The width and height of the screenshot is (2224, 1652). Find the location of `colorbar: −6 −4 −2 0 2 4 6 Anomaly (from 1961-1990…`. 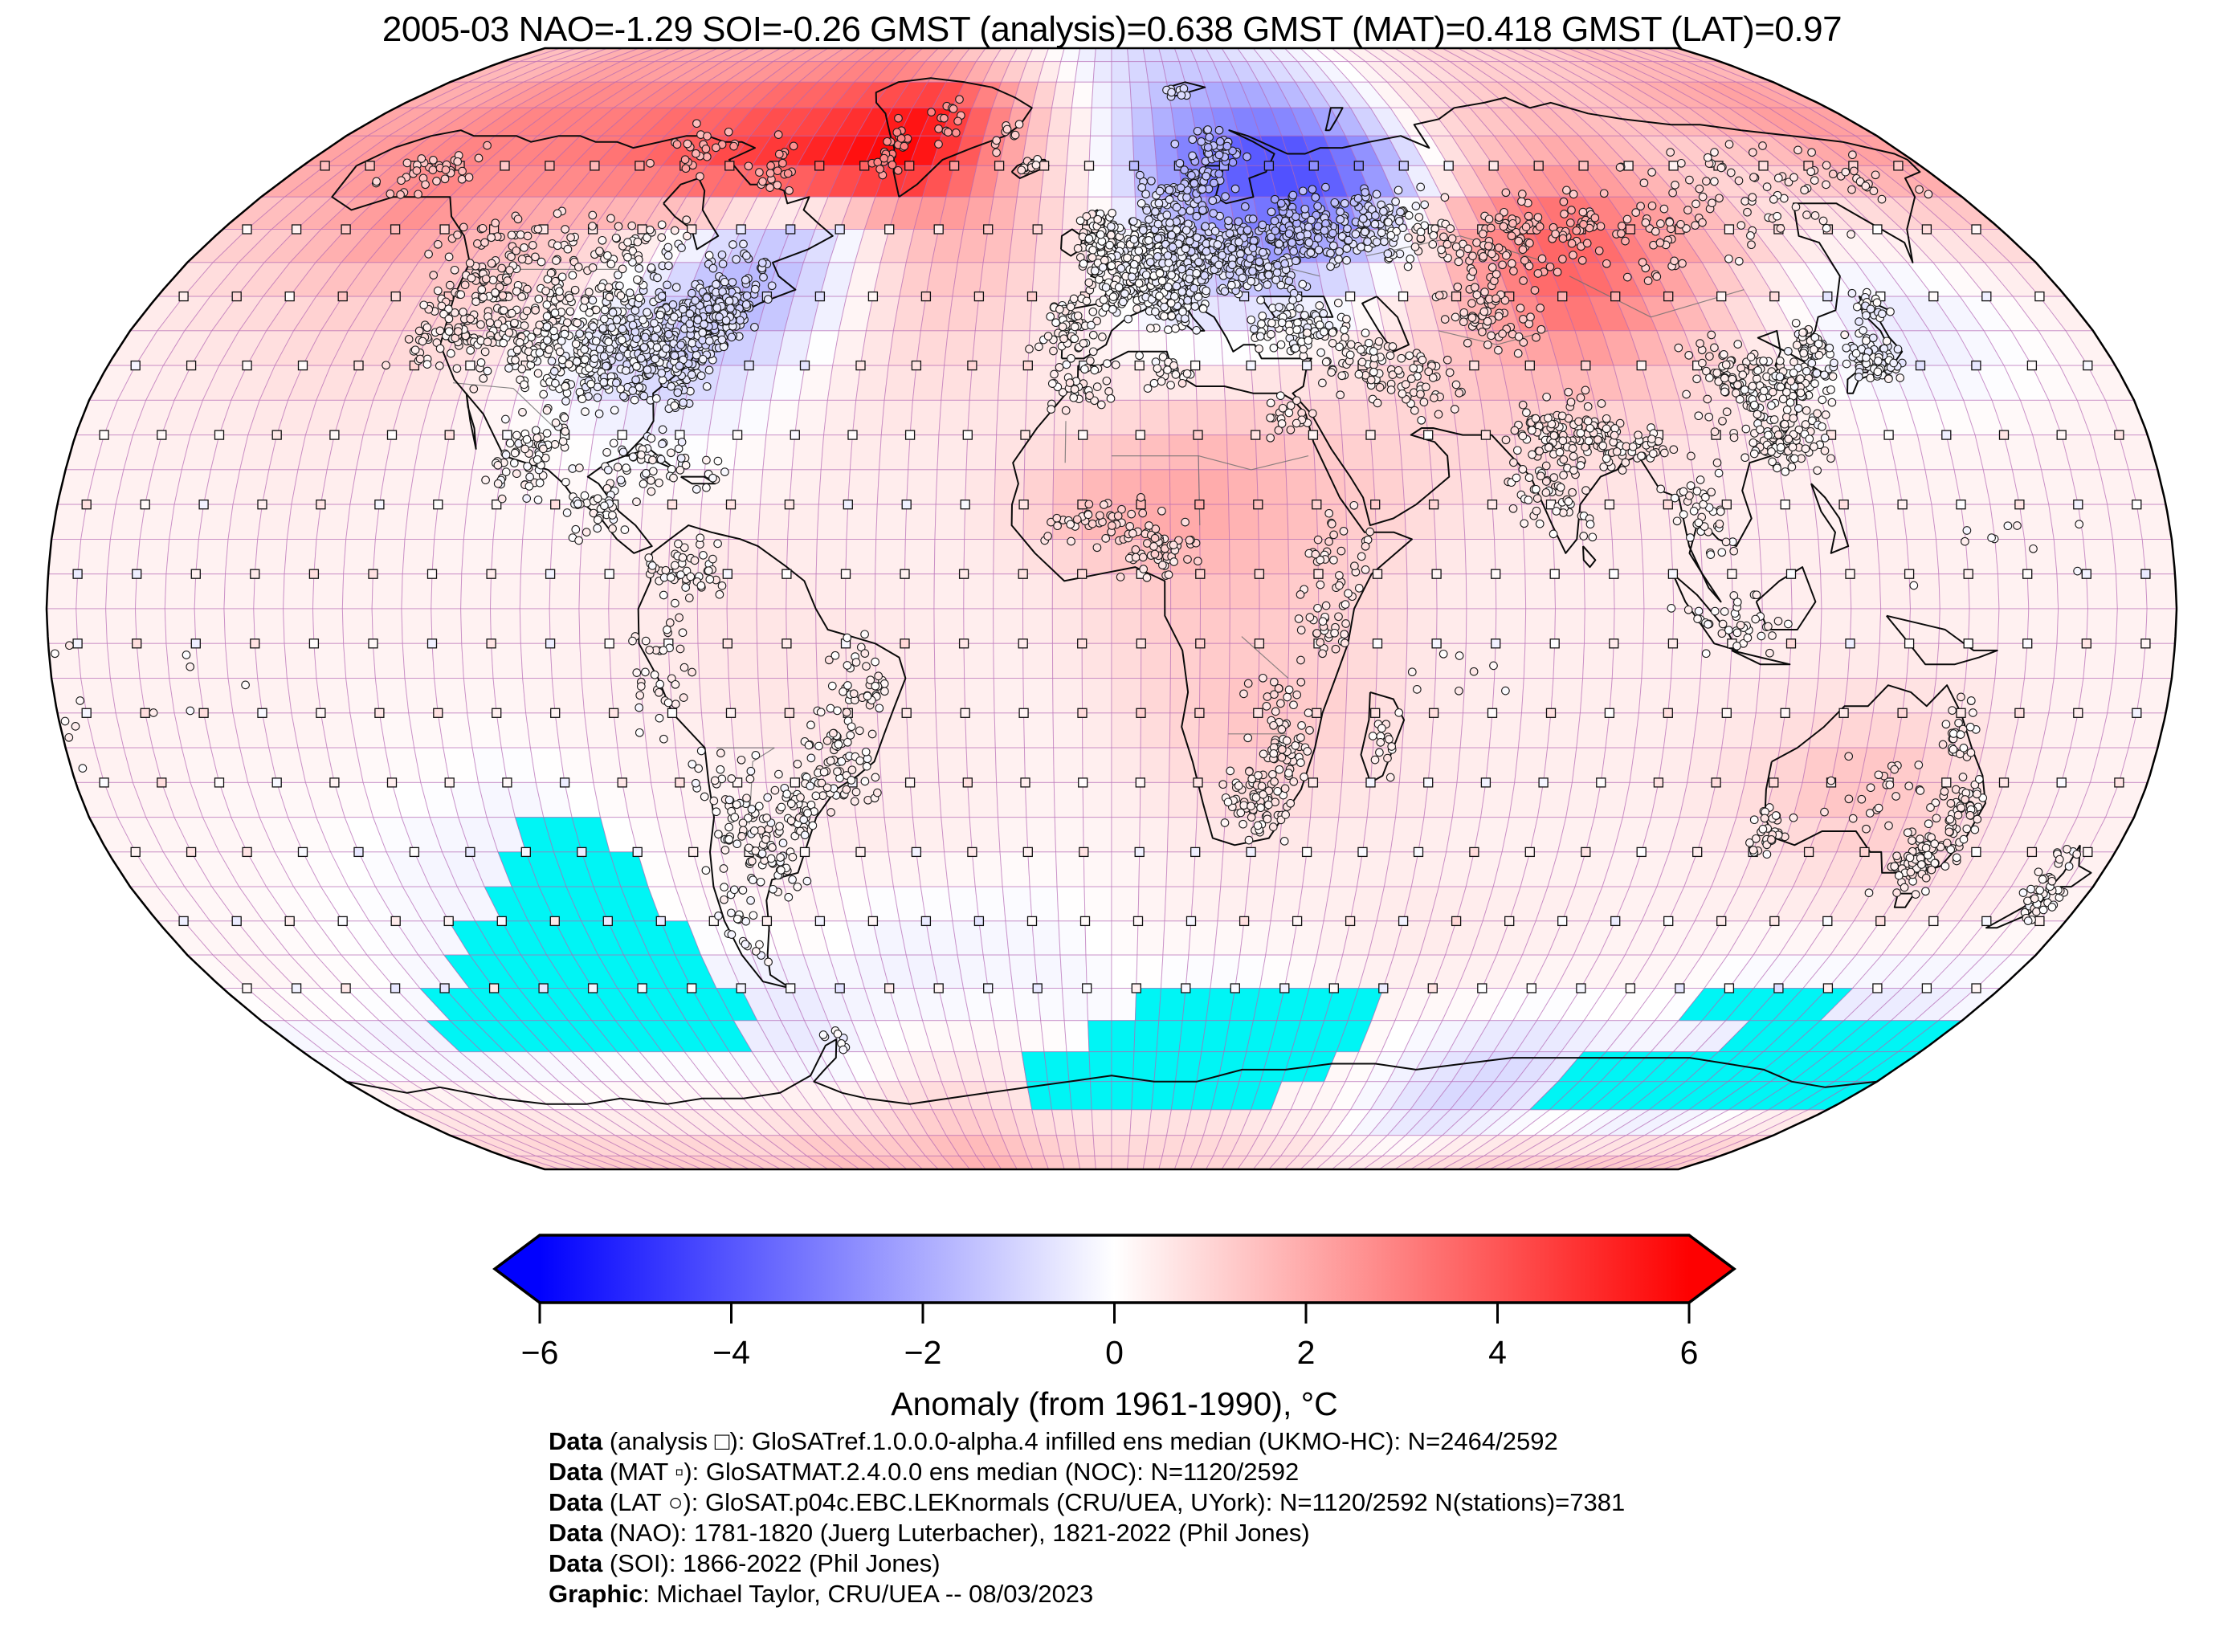

colorbar: −6 −4 −2 0 2 4 6 Anomaly (from 1961-1990… is located at coordinates (1114, 1328).